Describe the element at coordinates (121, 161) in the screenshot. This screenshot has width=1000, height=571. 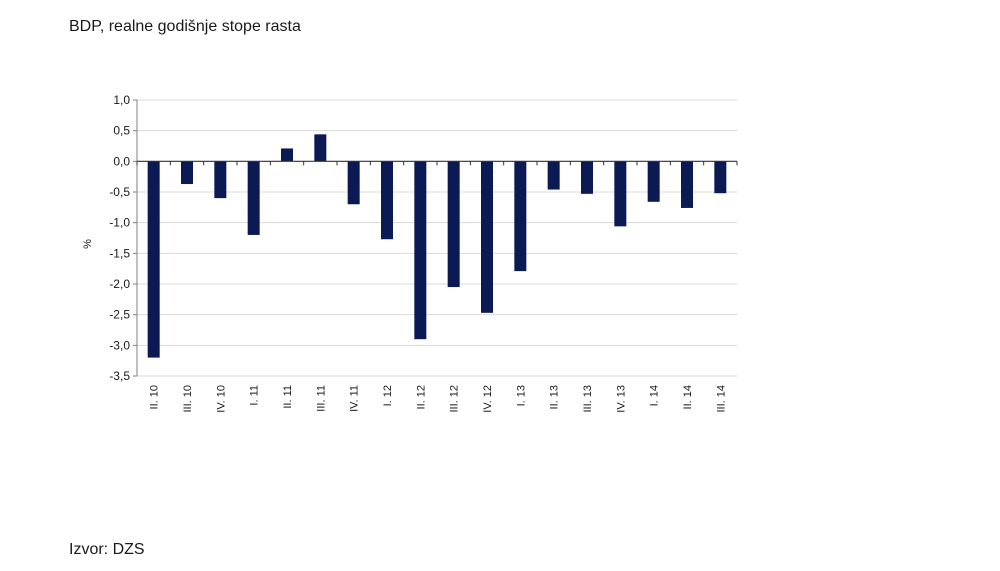
I see `y-tick-label: 0,0` at that location.